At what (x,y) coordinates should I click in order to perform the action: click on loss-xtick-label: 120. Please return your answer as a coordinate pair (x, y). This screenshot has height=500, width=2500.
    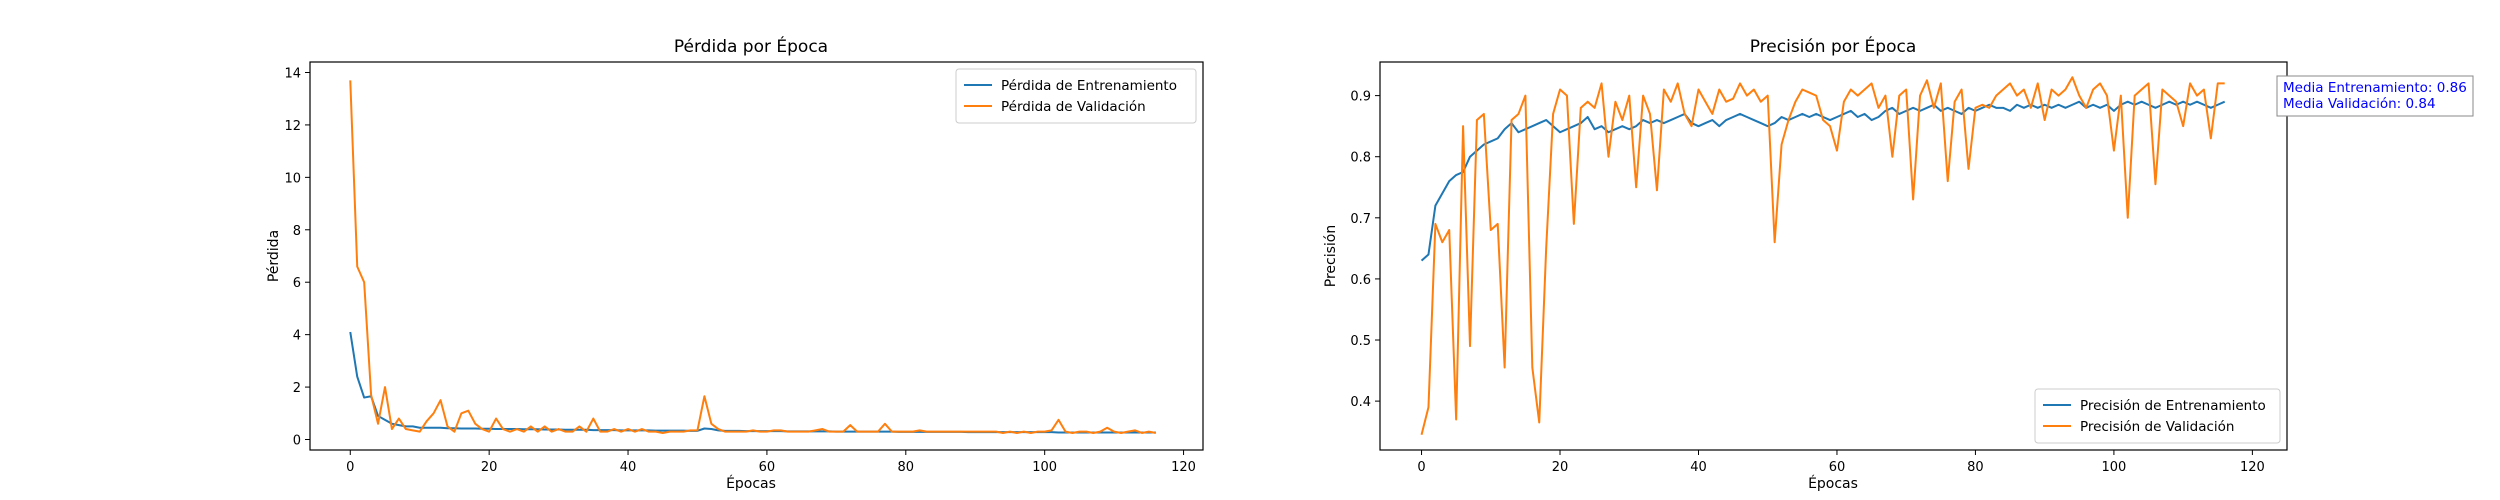
    Looking at the image, I should click on (1183, 467).